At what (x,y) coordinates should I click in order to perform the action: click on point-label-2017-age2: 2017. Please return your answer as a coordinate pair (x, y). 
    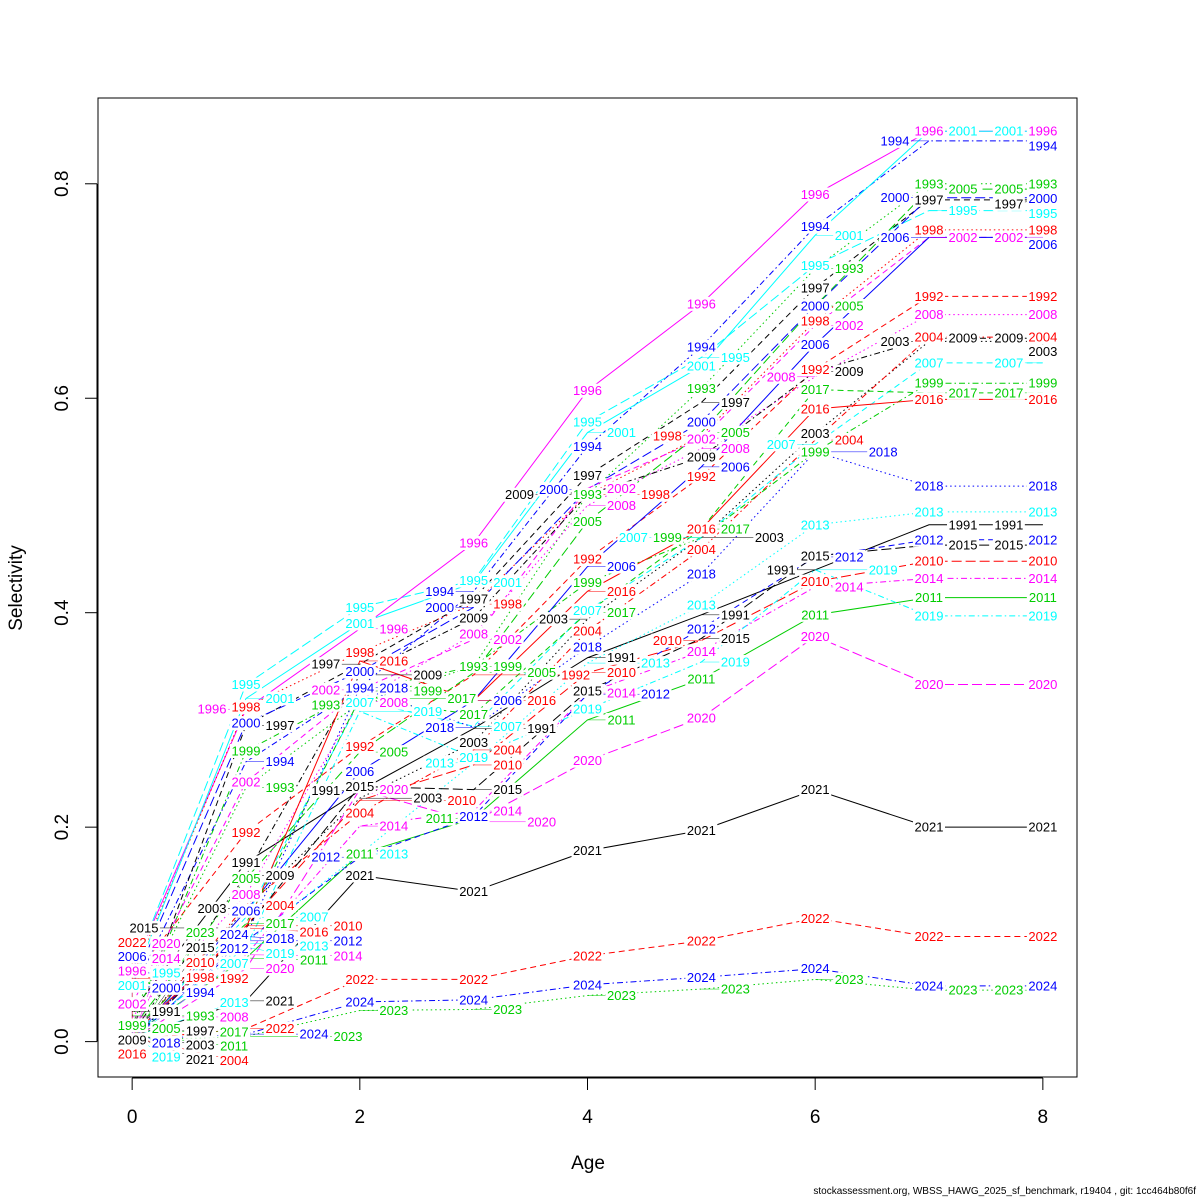
    Looking at the image, I should click on (461, 698).